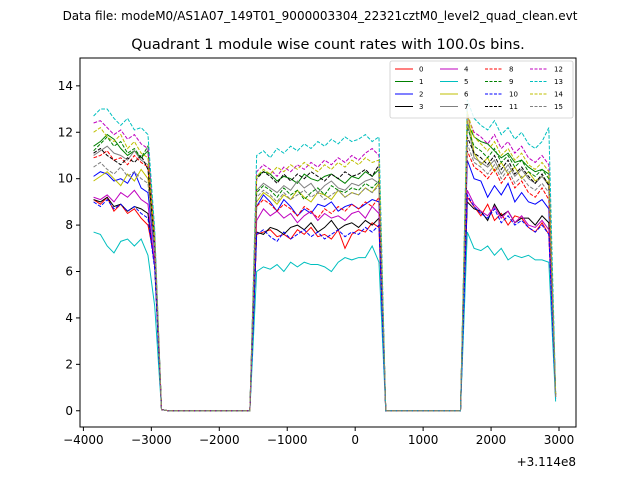 This screenshot has width=640, height=484. Describe the element at coordinates (65, 86) in the screenshot. I see `y-tick-label: 14` at that location.